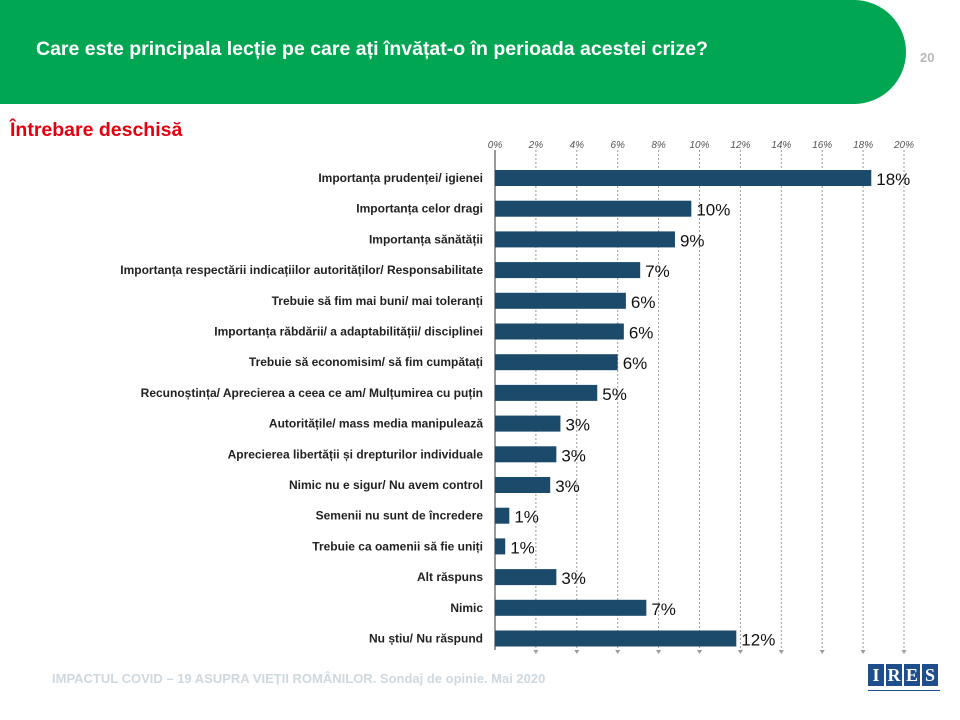  I want to click on x-tick-label: 0%, so click(495, 145).